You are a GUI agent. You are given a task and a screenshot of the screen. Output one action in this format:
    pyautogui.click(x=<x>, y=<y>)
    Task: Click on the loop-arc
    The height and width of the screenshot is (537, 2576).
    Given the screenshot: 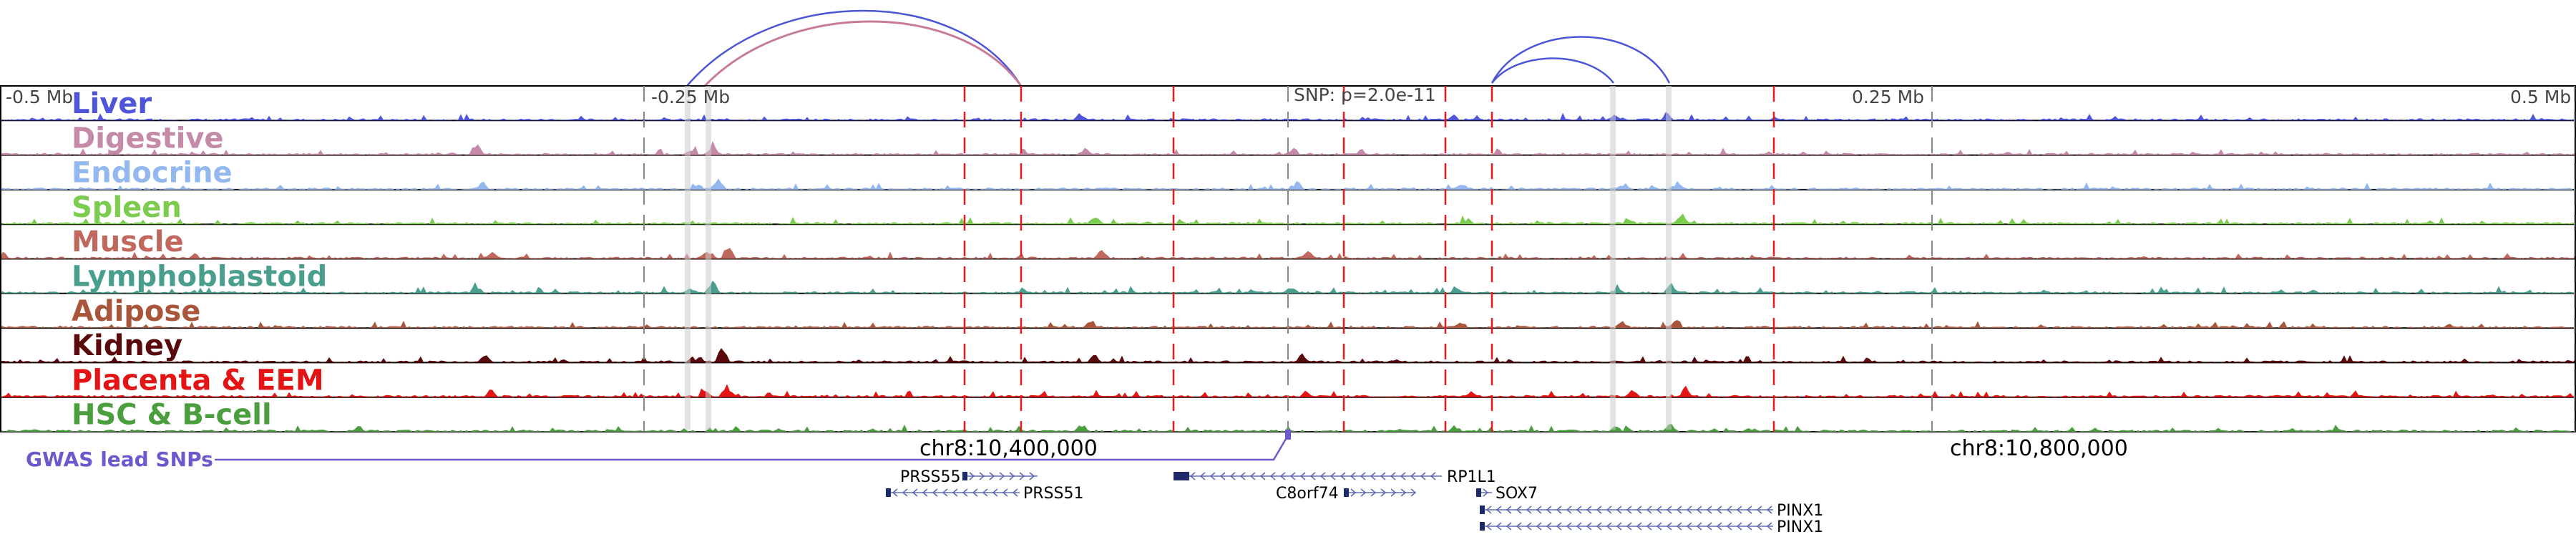 What is the action you would take?
    pyautogui.click(x=1581, y=60)
    